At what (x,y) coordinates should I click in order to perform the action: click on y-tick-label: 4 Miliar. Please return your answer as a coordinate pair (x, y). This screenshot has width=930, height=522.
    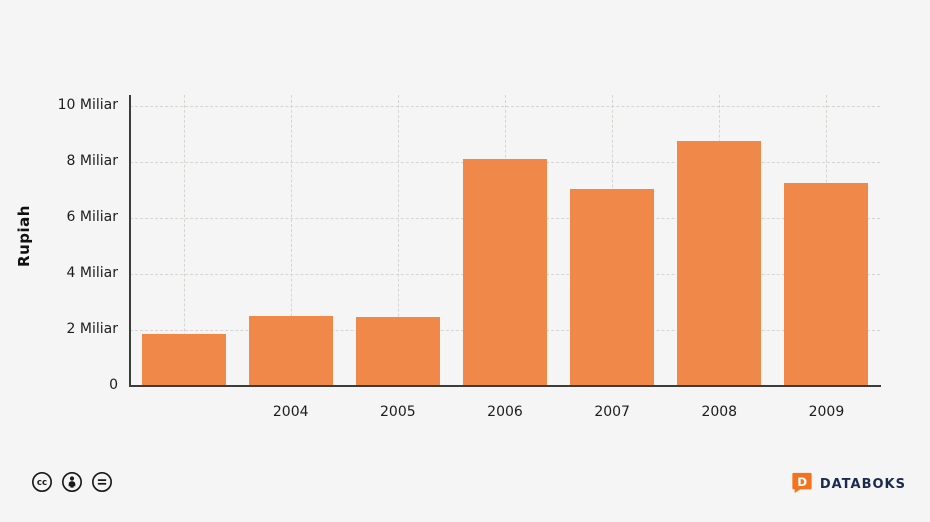
    Looking at the image, I should click on (92, 273).